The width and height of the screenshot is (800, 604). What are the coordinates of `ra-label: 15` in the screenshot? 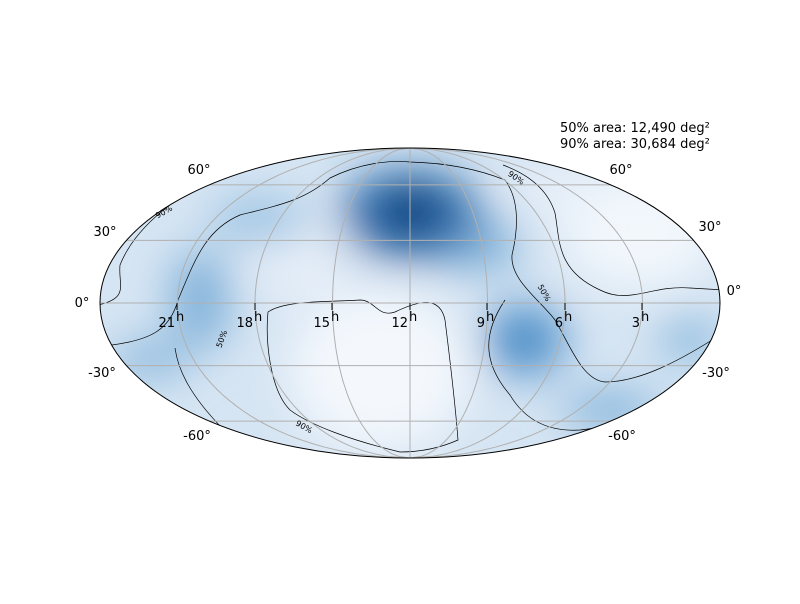 It's located at (321, 323).